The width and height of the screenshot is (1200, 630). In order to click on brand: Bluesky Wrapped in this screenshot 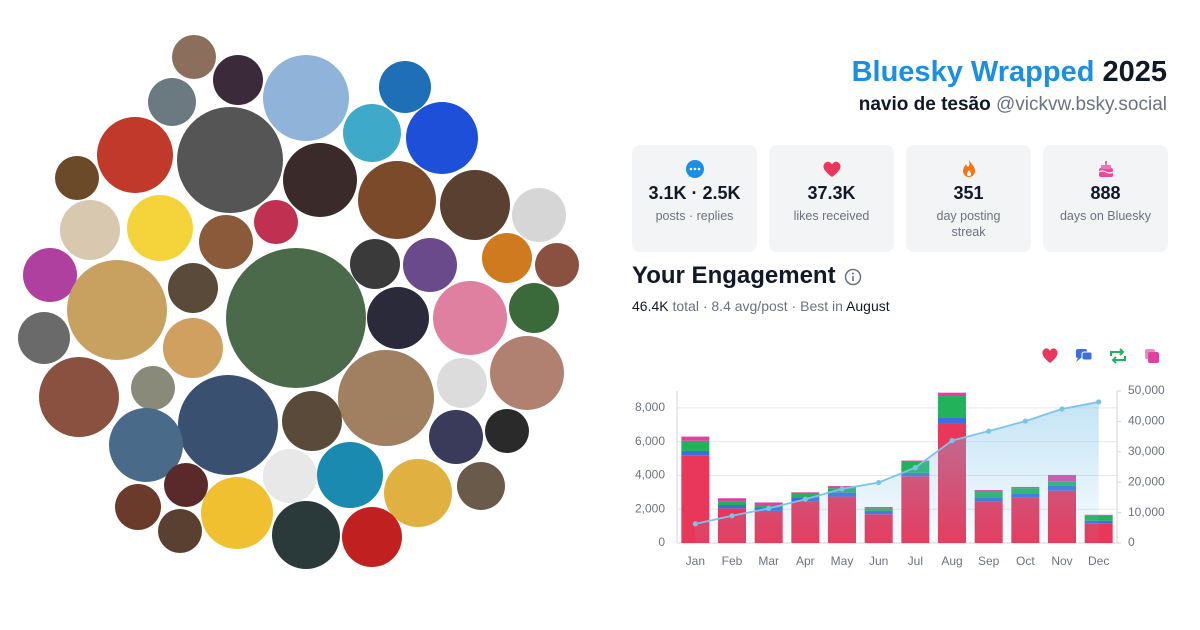, I will do `click(973, 72)`.